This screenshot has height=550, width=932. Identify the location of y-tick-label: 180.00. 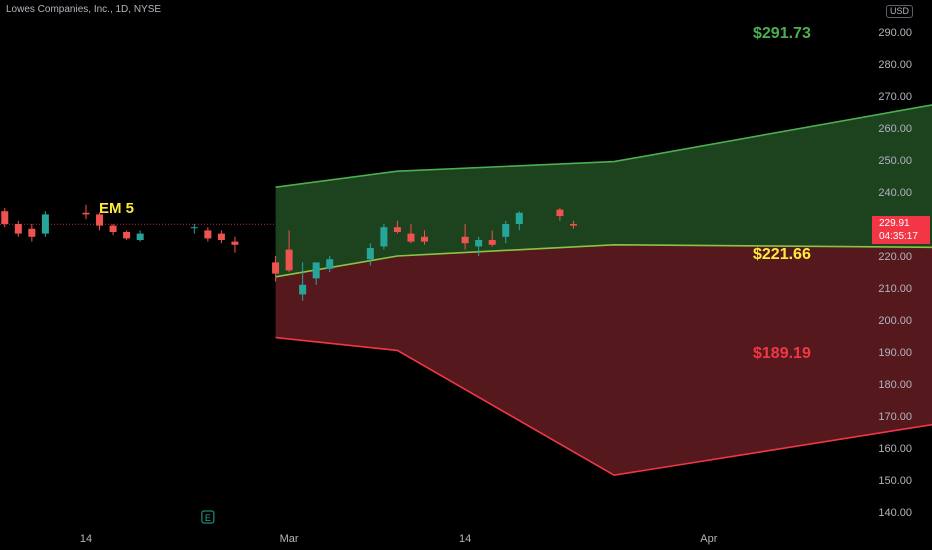
(895, 385).